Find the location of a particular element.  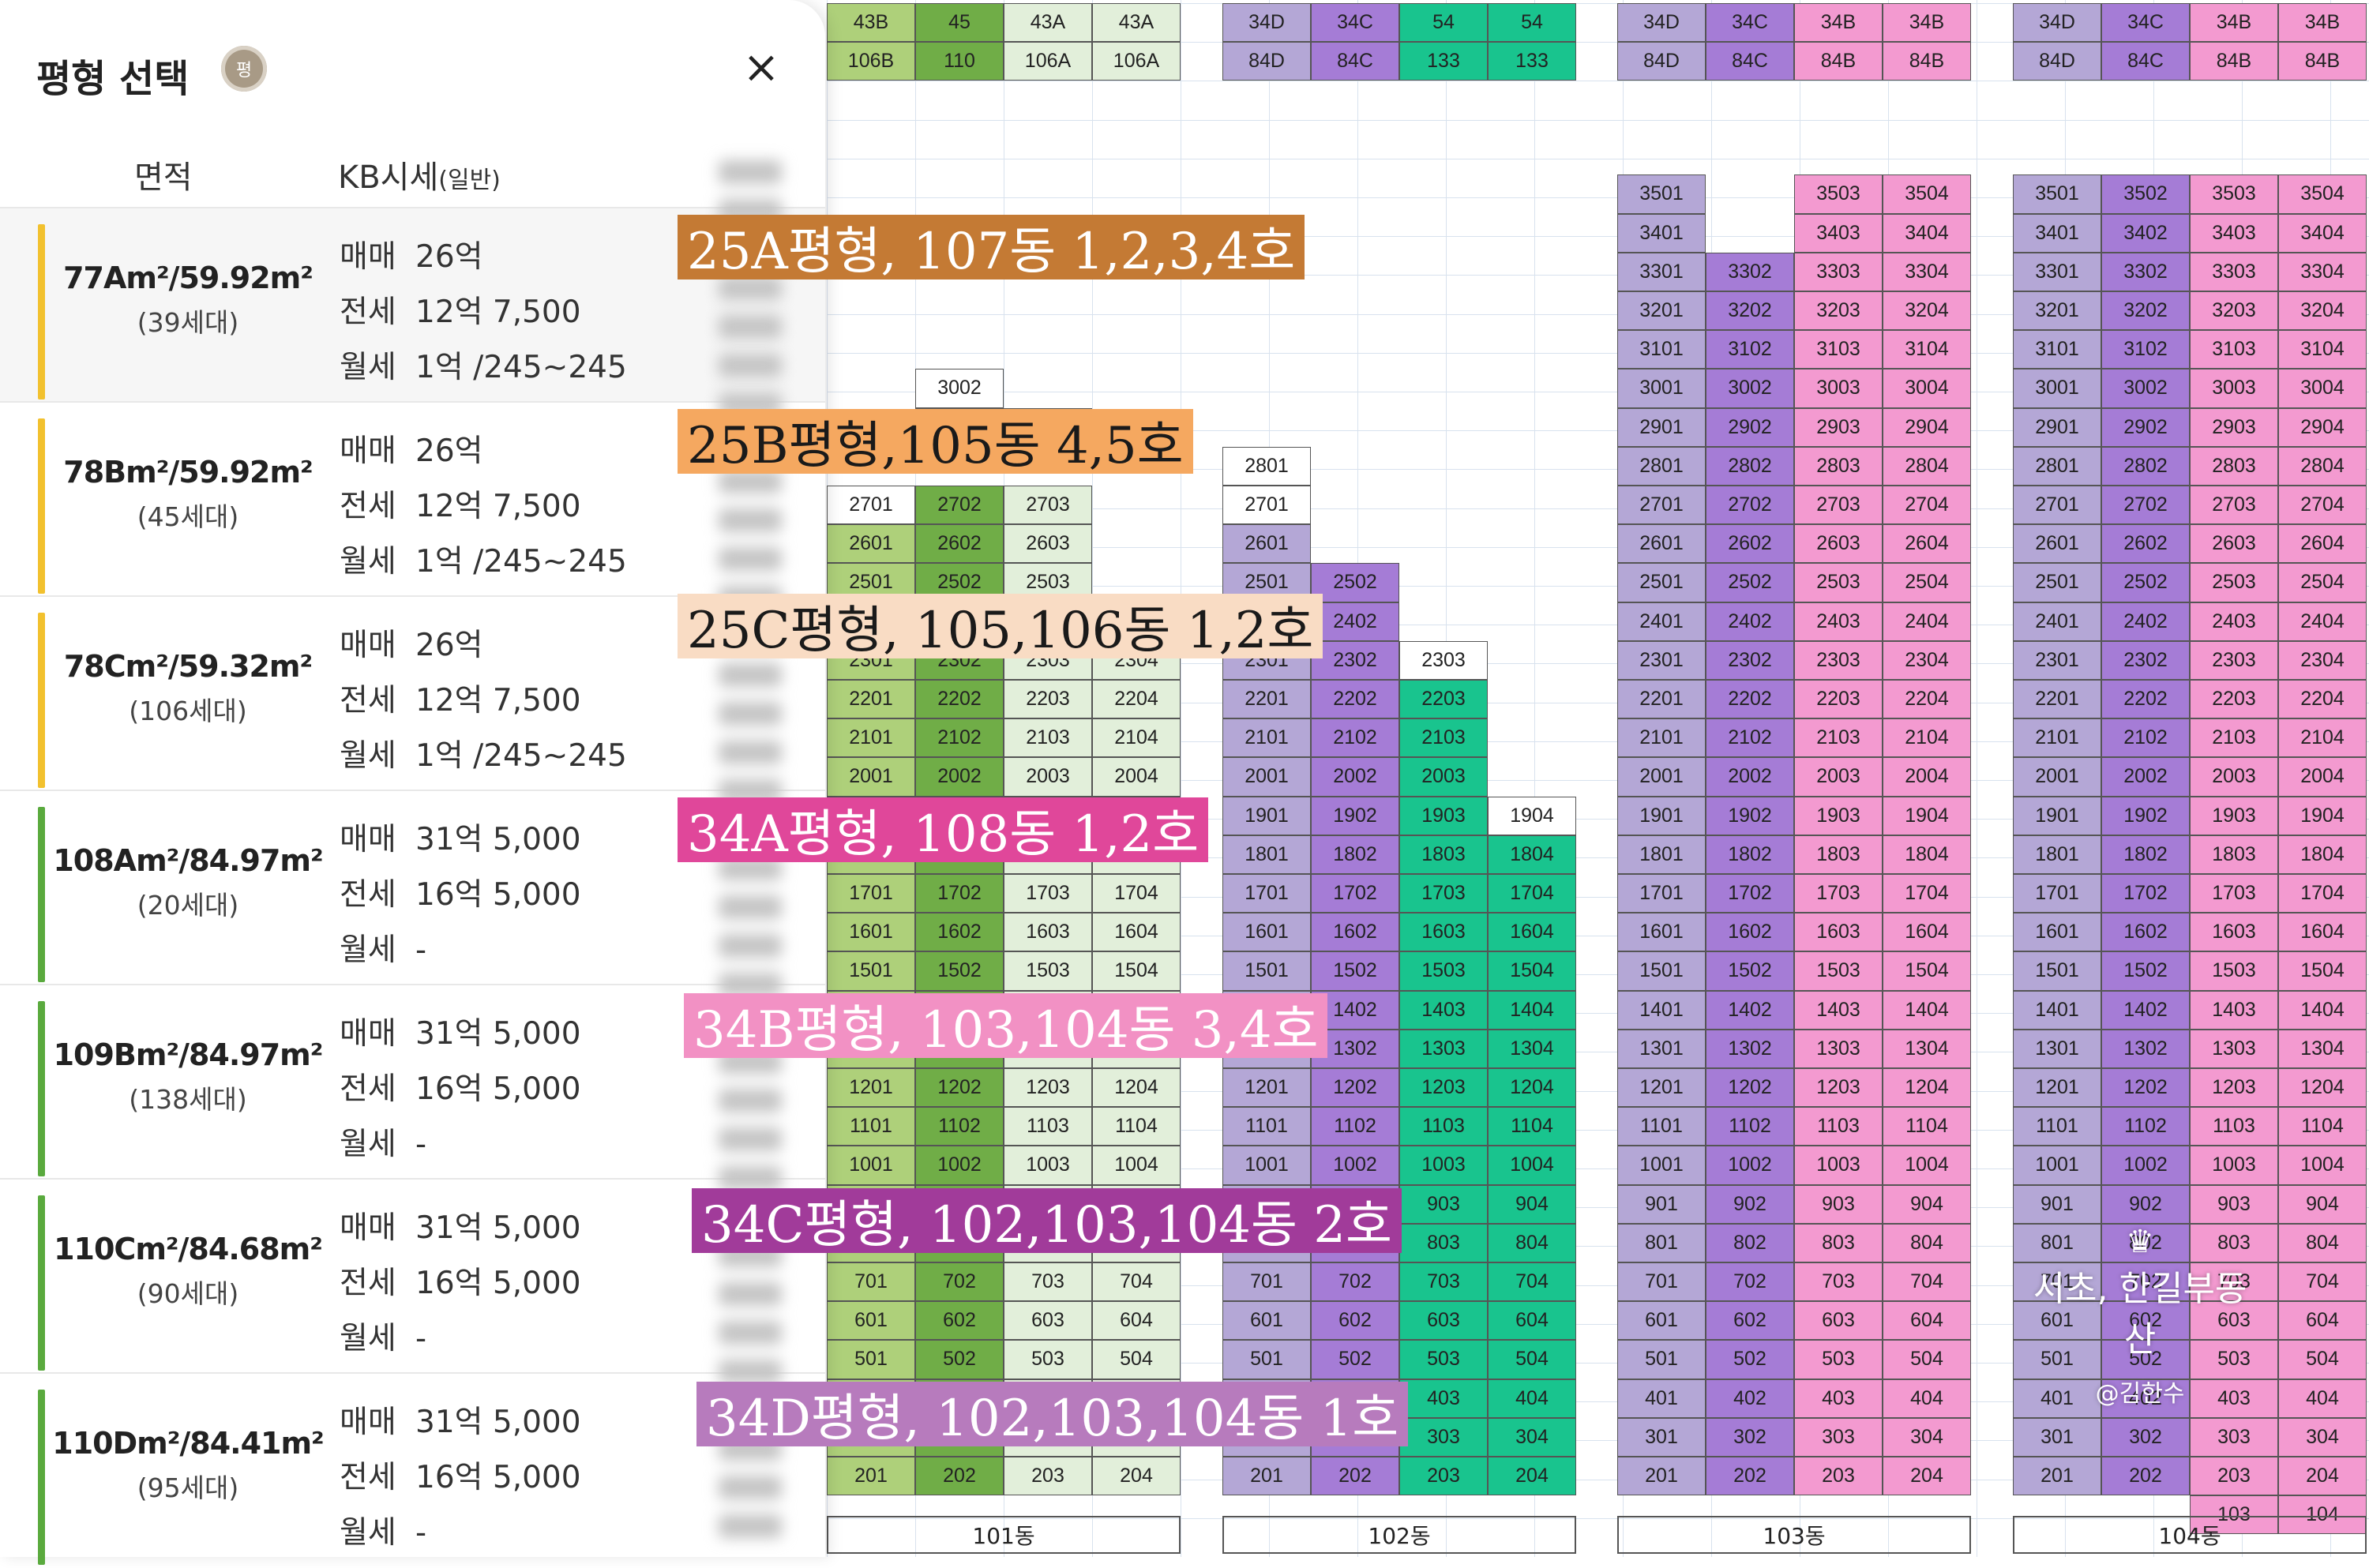

unit-cell: 303 is located at coordinates (2234, 1437).